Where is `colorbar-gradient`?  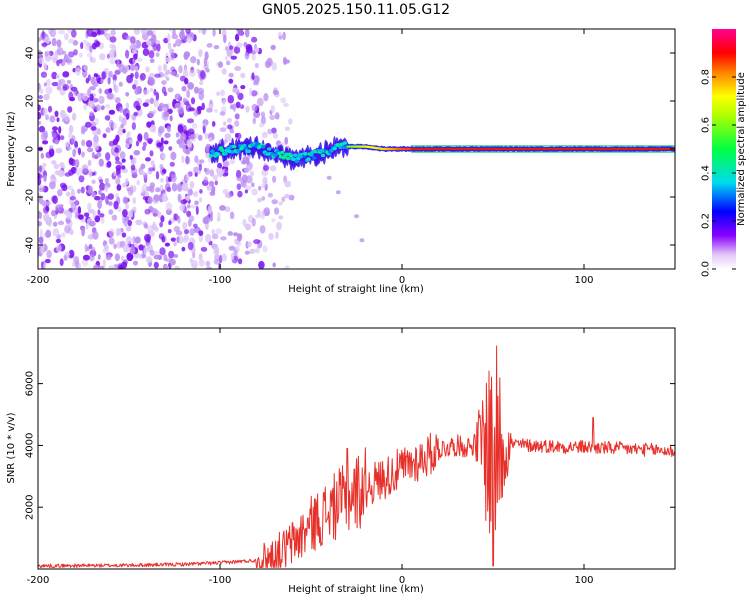
colorbar-gradient is located at coordinates (724, 149).